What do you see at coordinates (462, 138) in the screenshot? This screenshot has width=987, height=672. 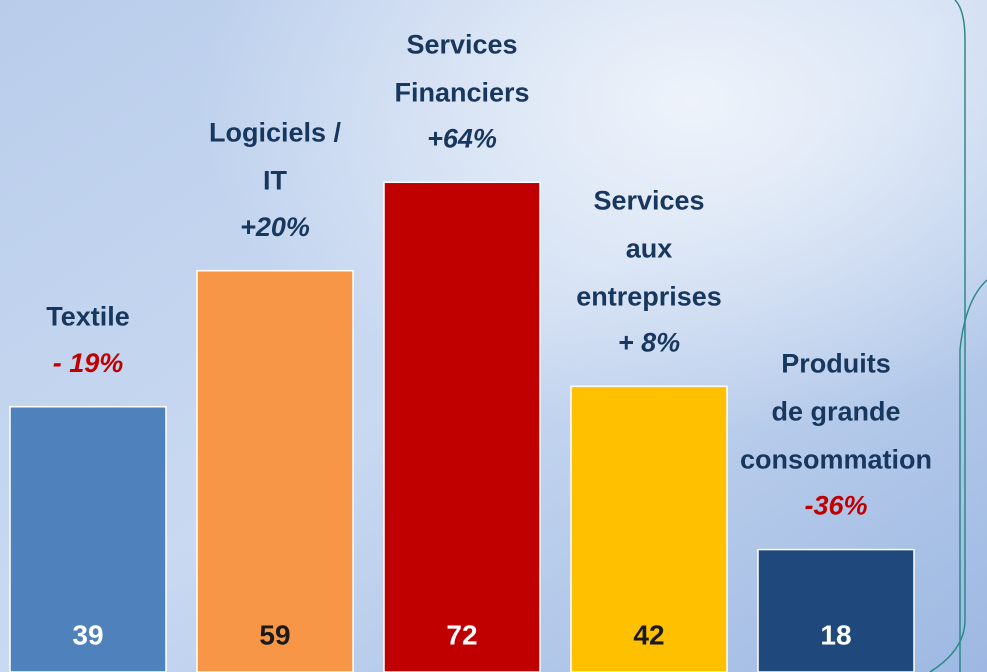 I see `change-label: +64%` at bounding box center [462, 138].